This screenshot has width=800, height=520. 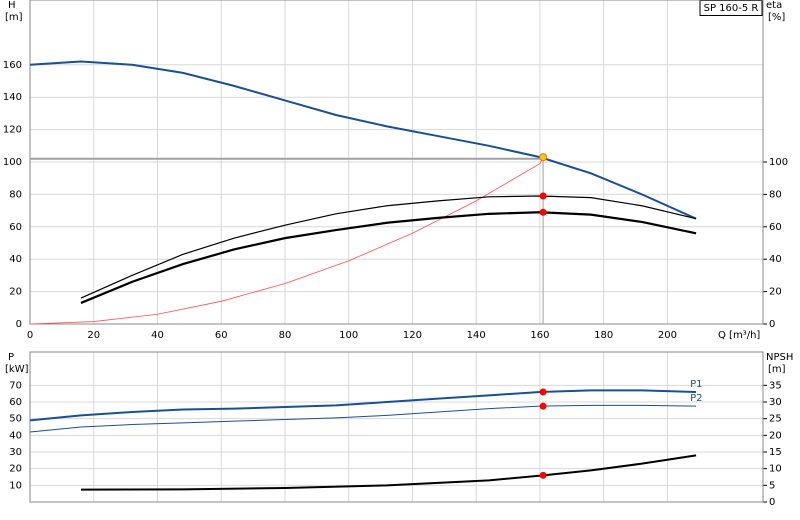 I want to click on y-tick-label: 30, so click(x=15, y=452).